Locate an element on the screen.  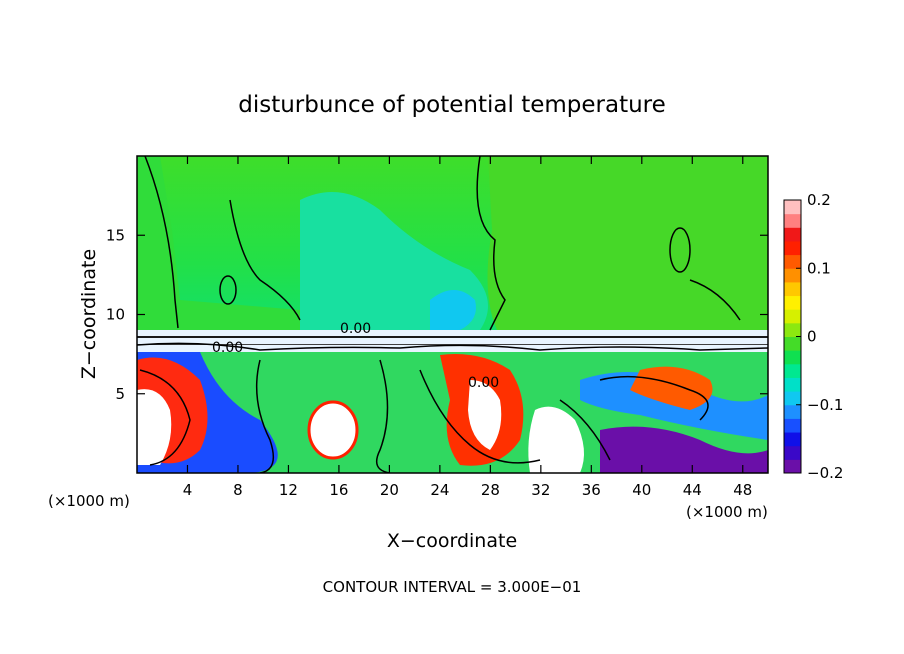
colorbar-tick-label: 0.2 is located at coordinates (819, 200).